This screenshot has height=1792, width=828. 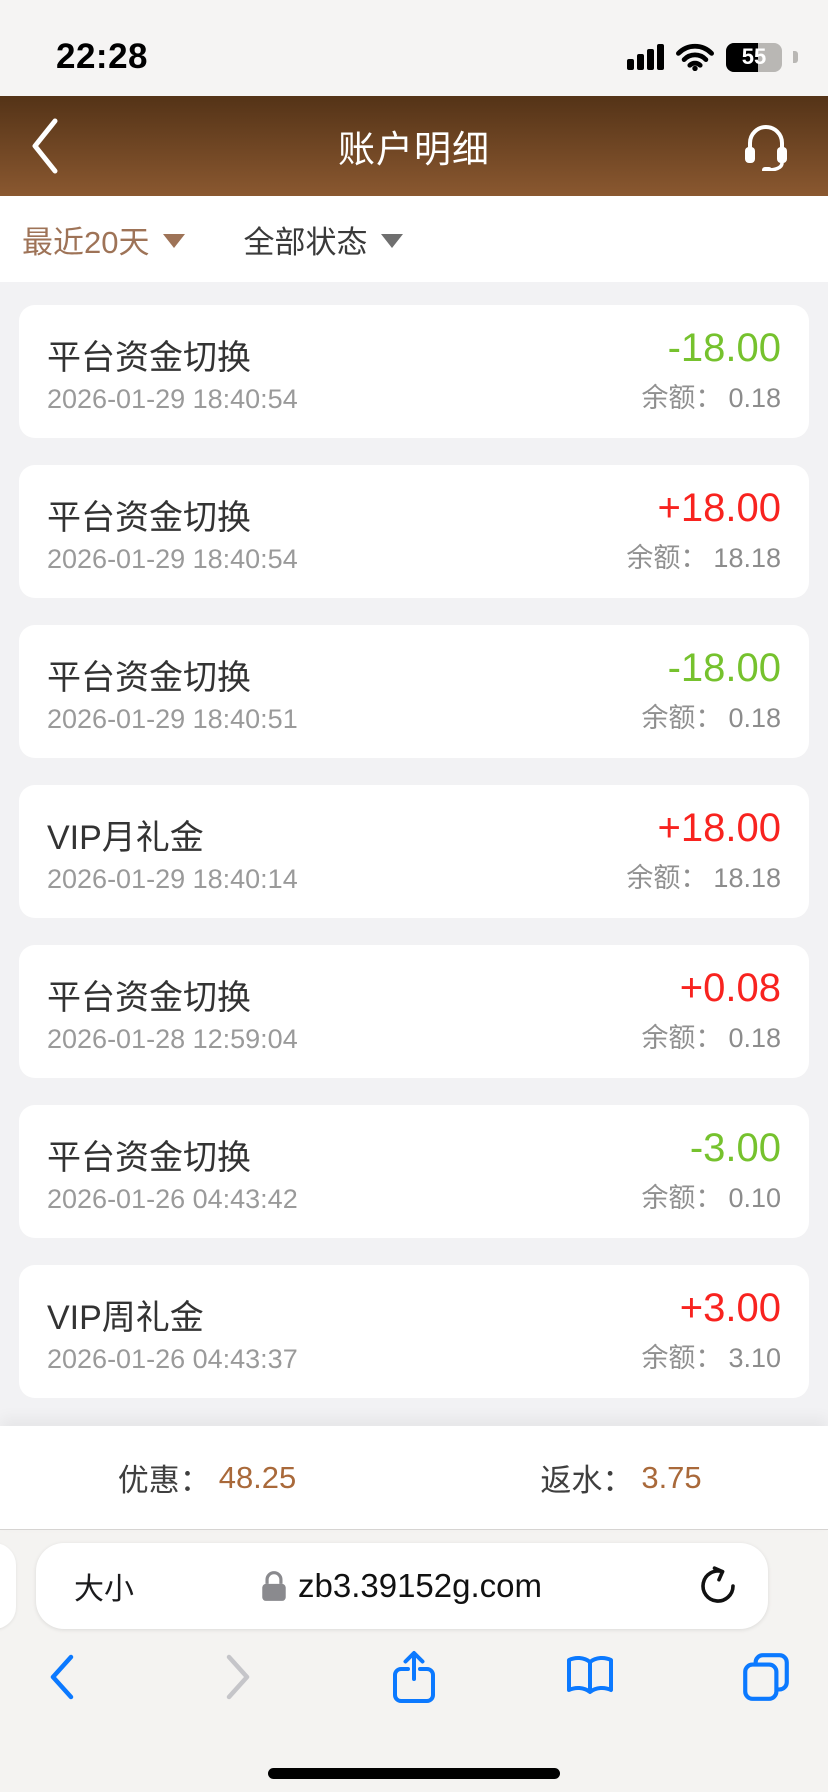 I want to click on balance-value: 0.10, so click(x=754, y=1198).